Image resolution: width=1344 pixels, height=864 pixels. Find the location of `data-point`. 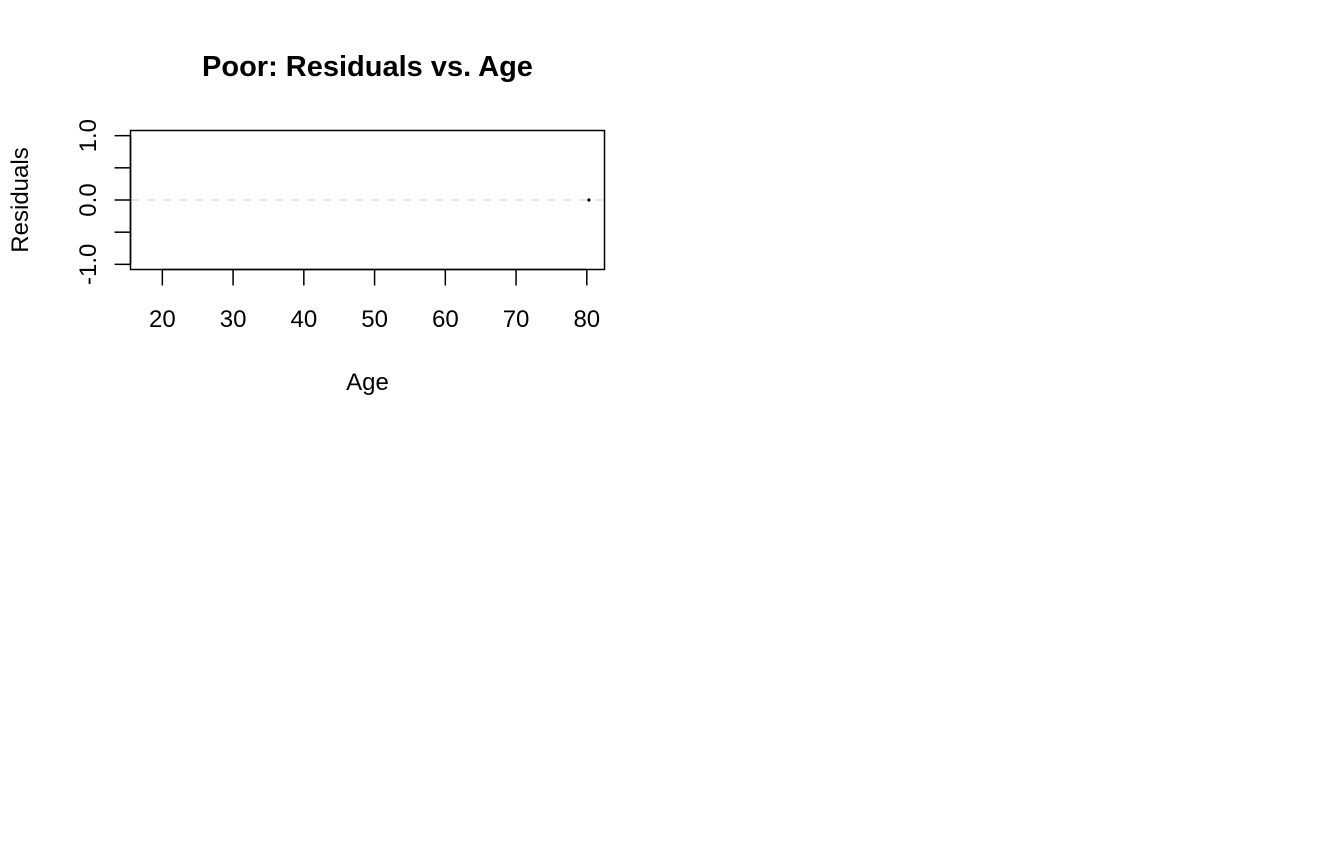

data-point is located at coordinates (589, 200).